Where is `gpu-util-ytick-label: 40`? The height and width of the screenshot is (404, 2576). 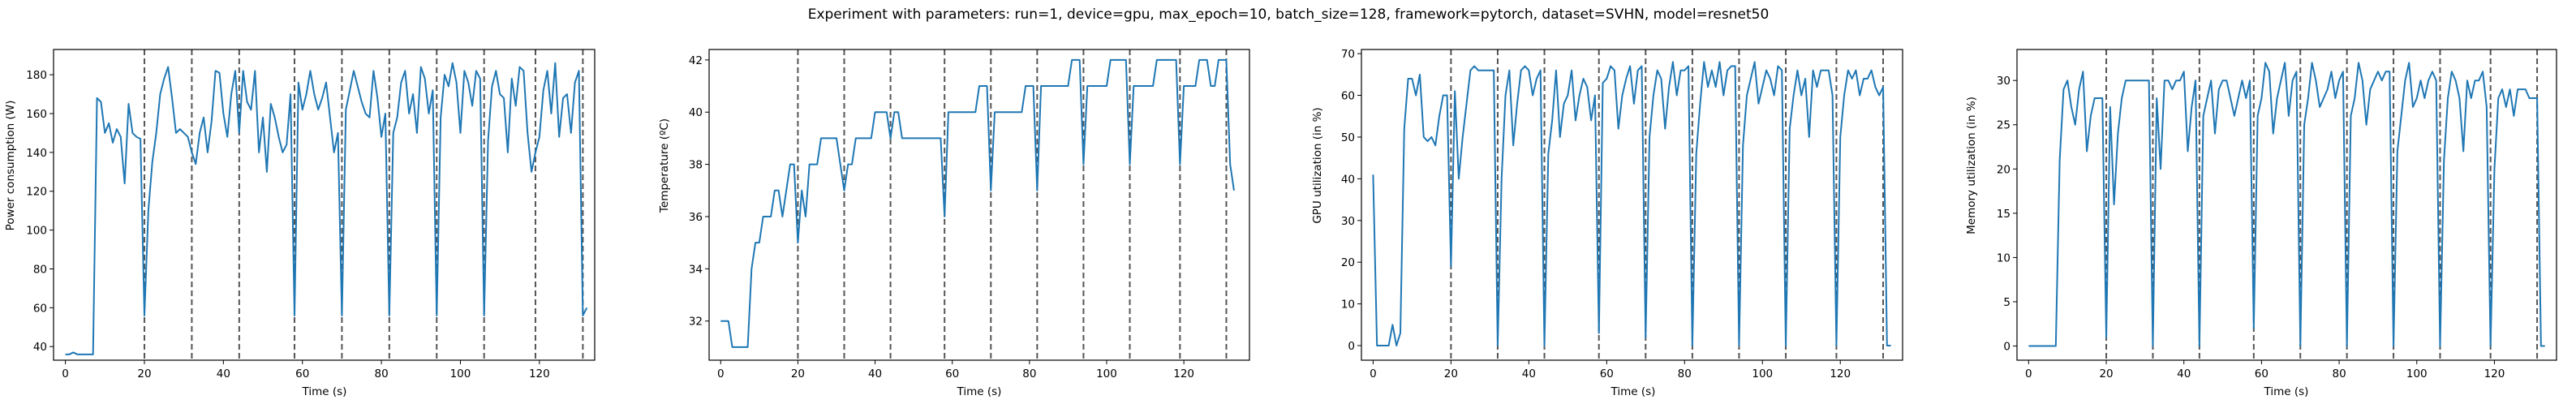
gpu-util-ytick-label: 40 is located at coordinates (1348, 179).